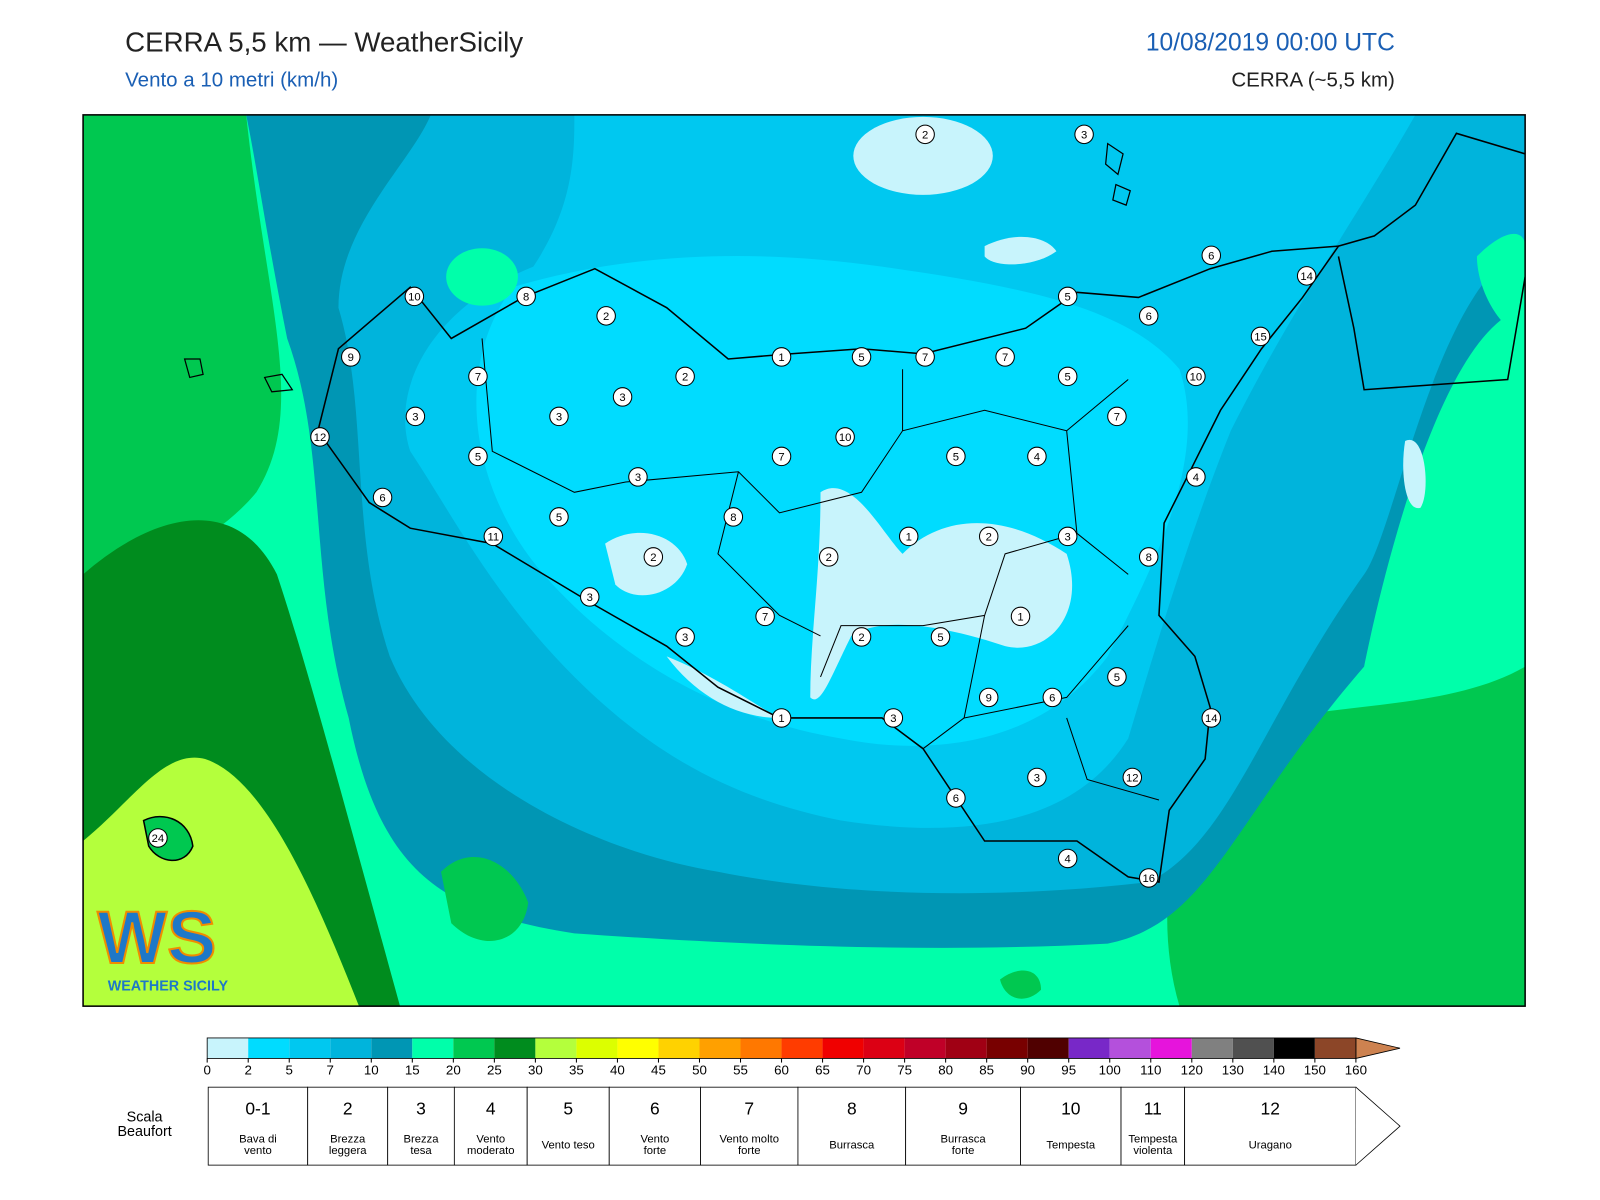  Describe the element at coordinates (1233, 1069) in the screenshot. I see `colorbar-tick-label: 130` at that location.